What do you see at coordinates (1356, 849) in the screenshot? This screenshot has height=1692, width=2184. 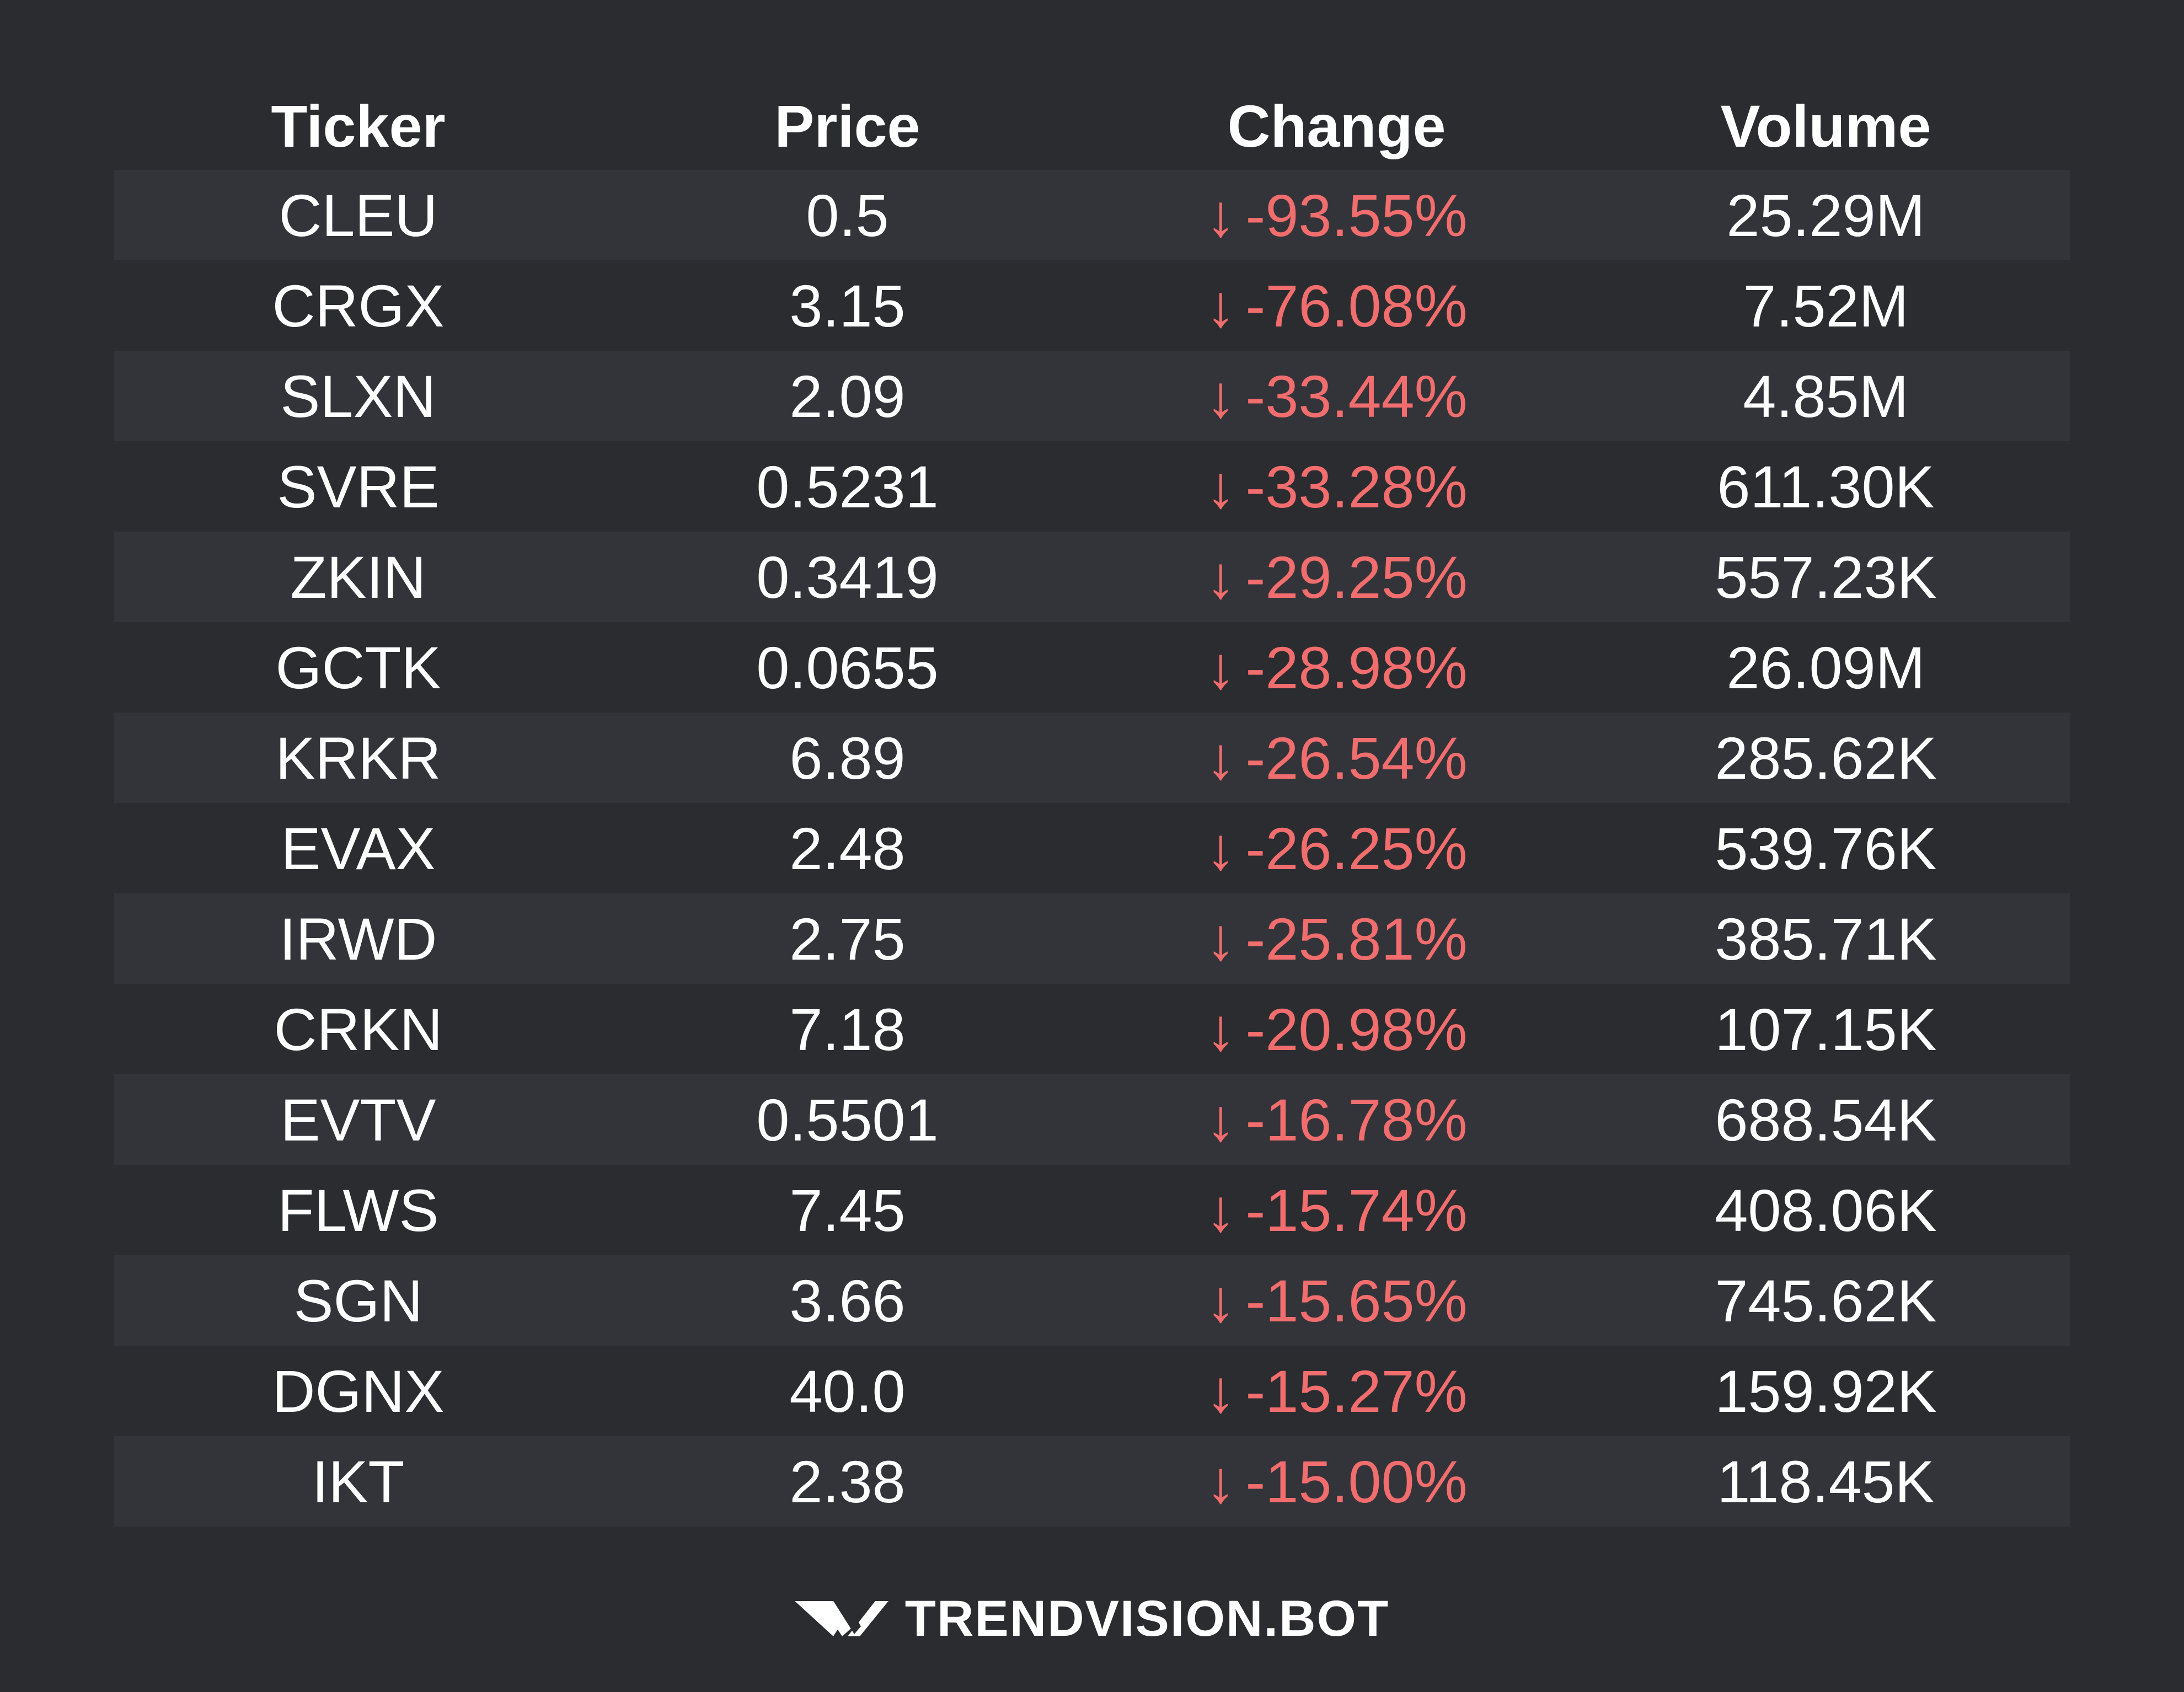 I see `change-value: -26.25%` at bounding box center [1356, 849].